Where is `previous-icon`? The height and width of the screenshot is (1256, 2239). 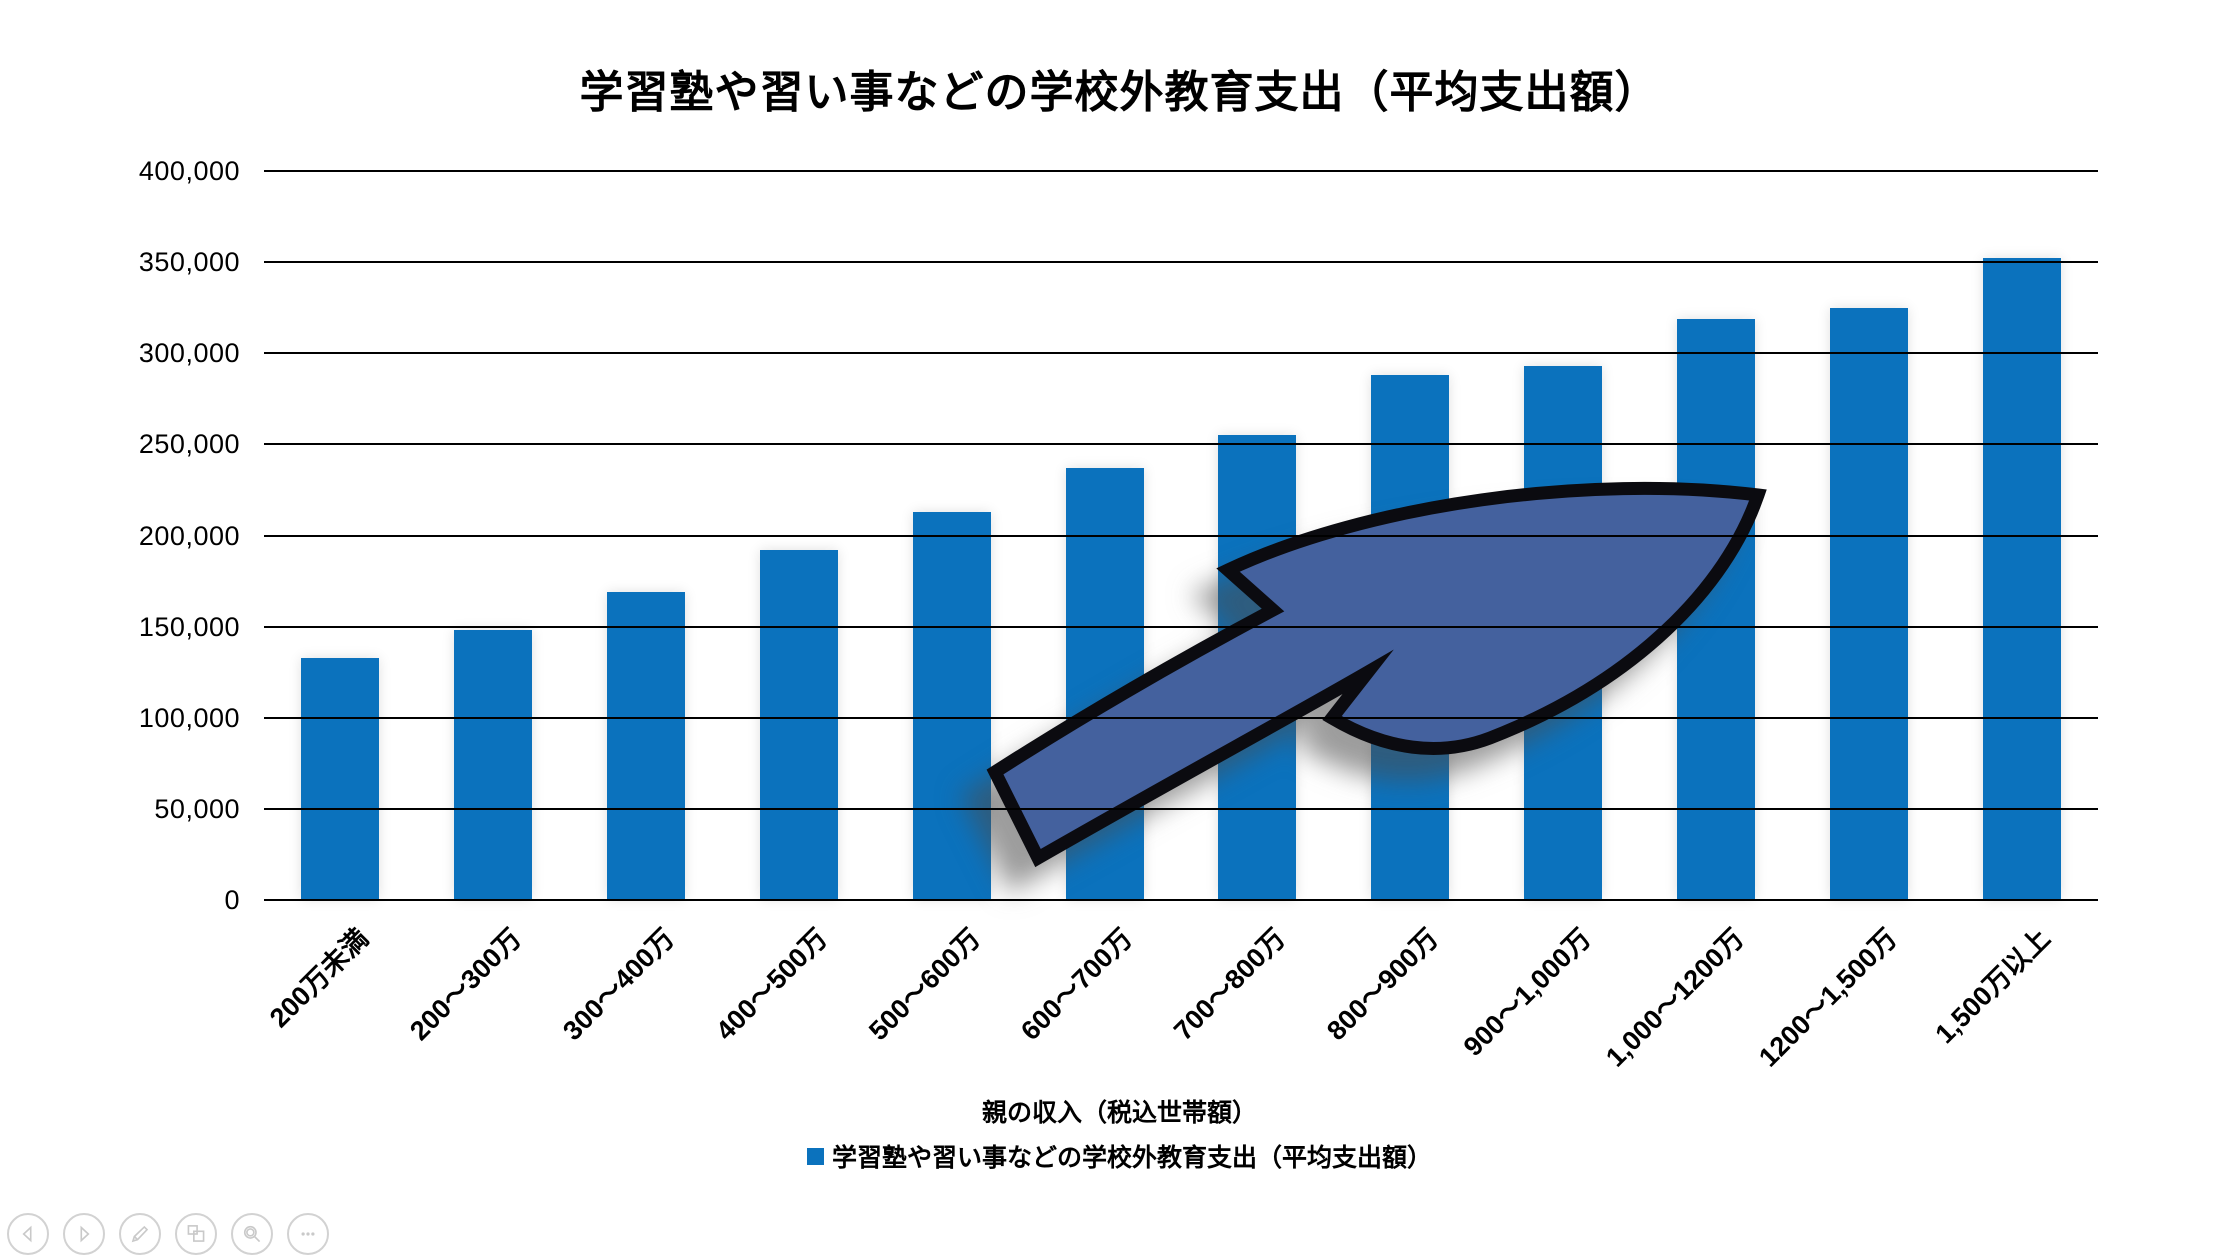 previous-icon is located at coordinates (27, 1234).